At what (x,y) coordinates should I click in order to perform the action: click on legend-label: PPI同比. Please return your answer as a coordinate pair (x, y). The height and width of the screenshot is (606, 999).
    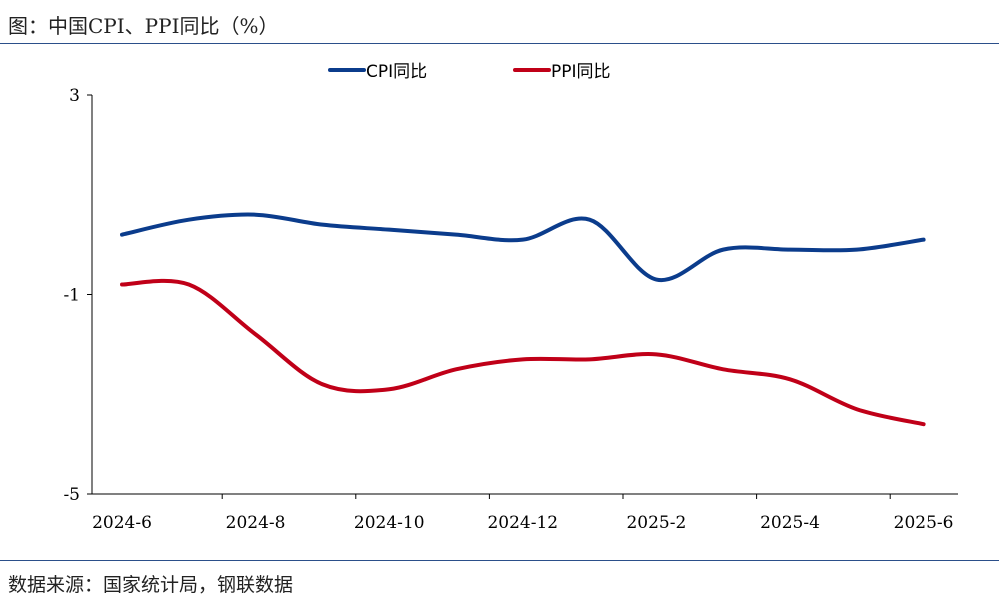
    Looking at the image, I should click on (581, 72).